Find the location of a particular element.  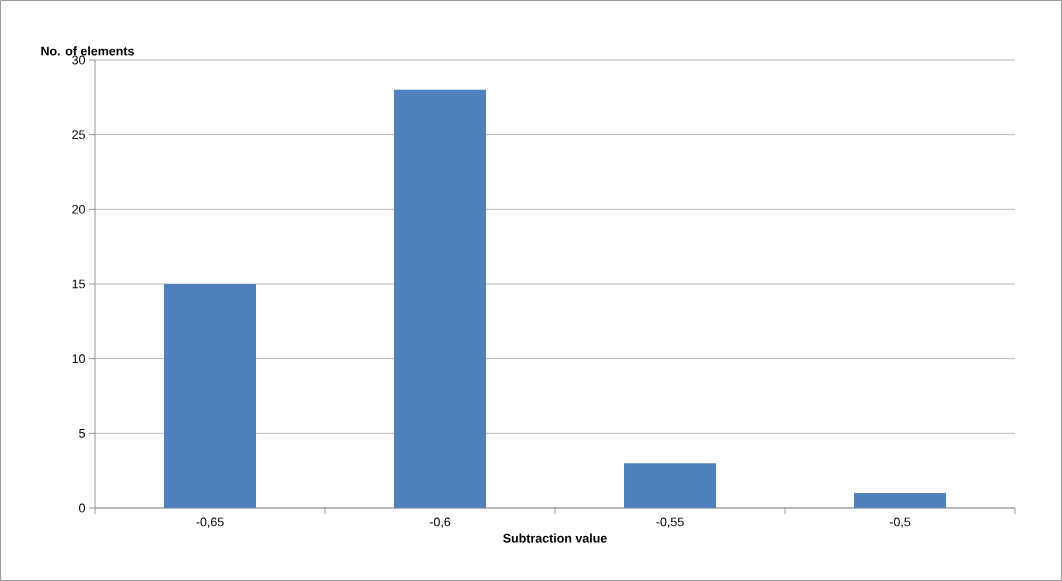

x-tick-label: -0,5 is located at coordinates (900, 522).